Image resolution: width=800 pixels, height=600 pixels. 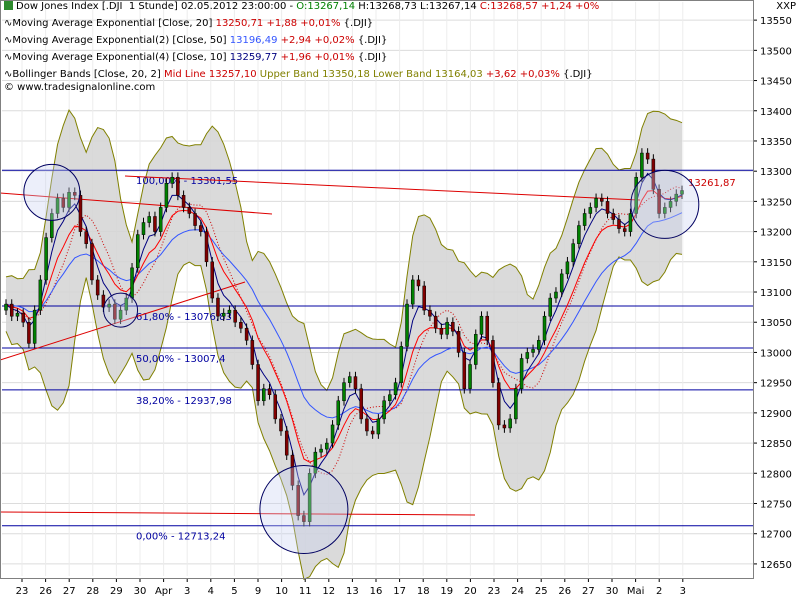 What do you see at coordinates (776, 474) in the screenshot?
I see `y-tick-label: 12800` at bounding box center [776, 474].